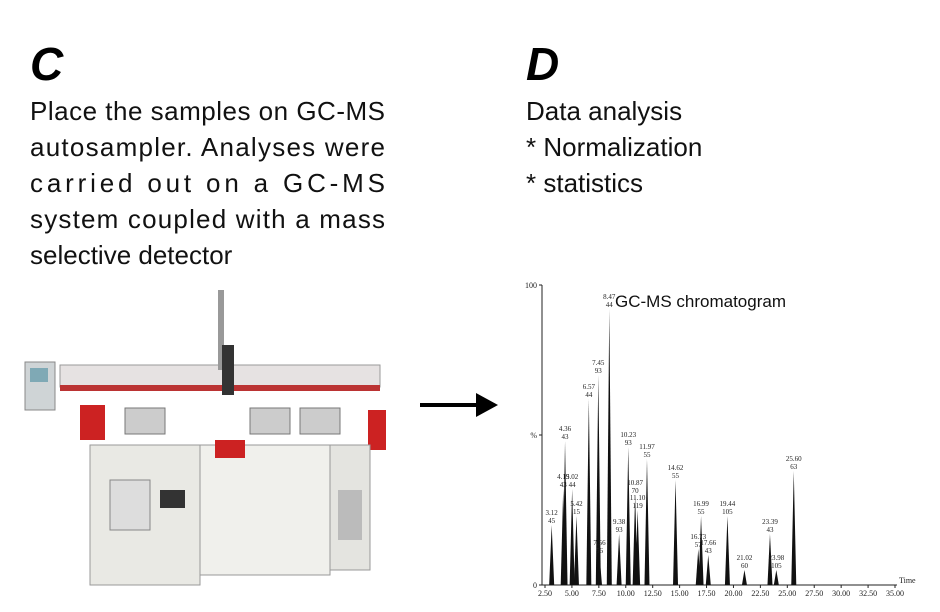  What do you see at coordinates (638, 498) in the screenshot?
I see `peak-time-label: 11.10` at bounding box center [638, 498].